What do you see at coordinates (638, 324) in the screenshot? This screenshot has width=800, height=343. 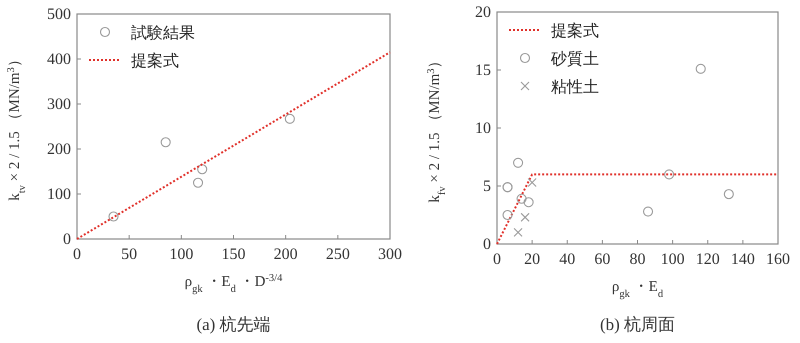 I see `text: (b) 杭周面` at bounding box center [638, 324].